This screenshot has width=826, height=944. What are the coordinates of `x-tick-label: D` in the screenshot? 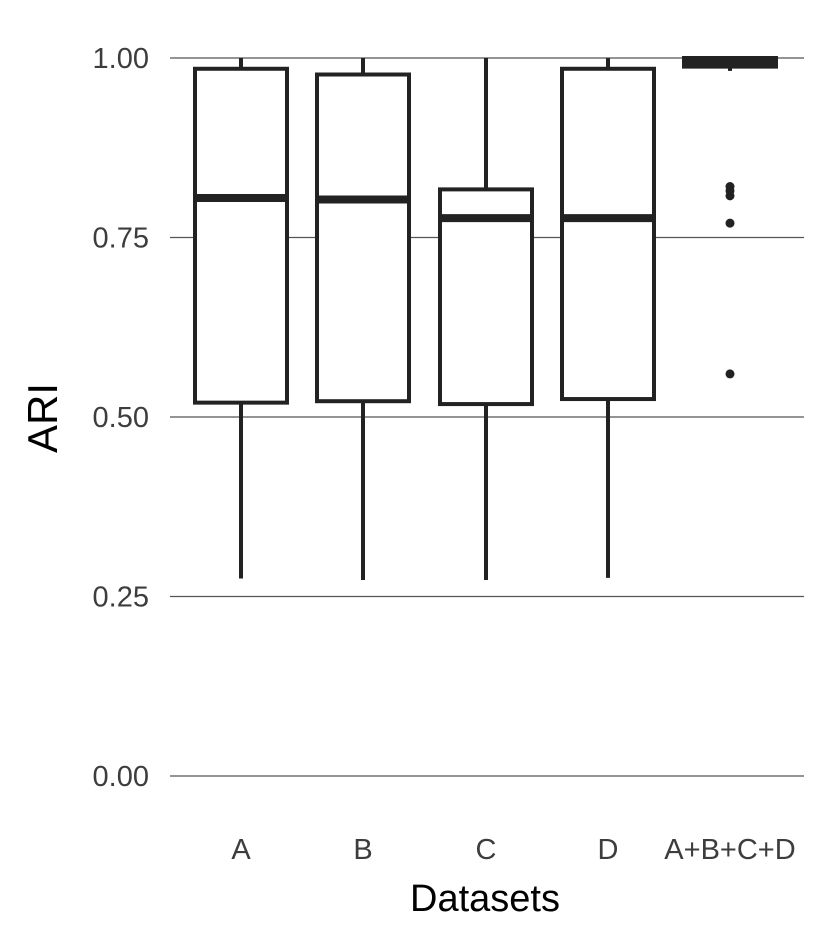 It's located at (608, 850).